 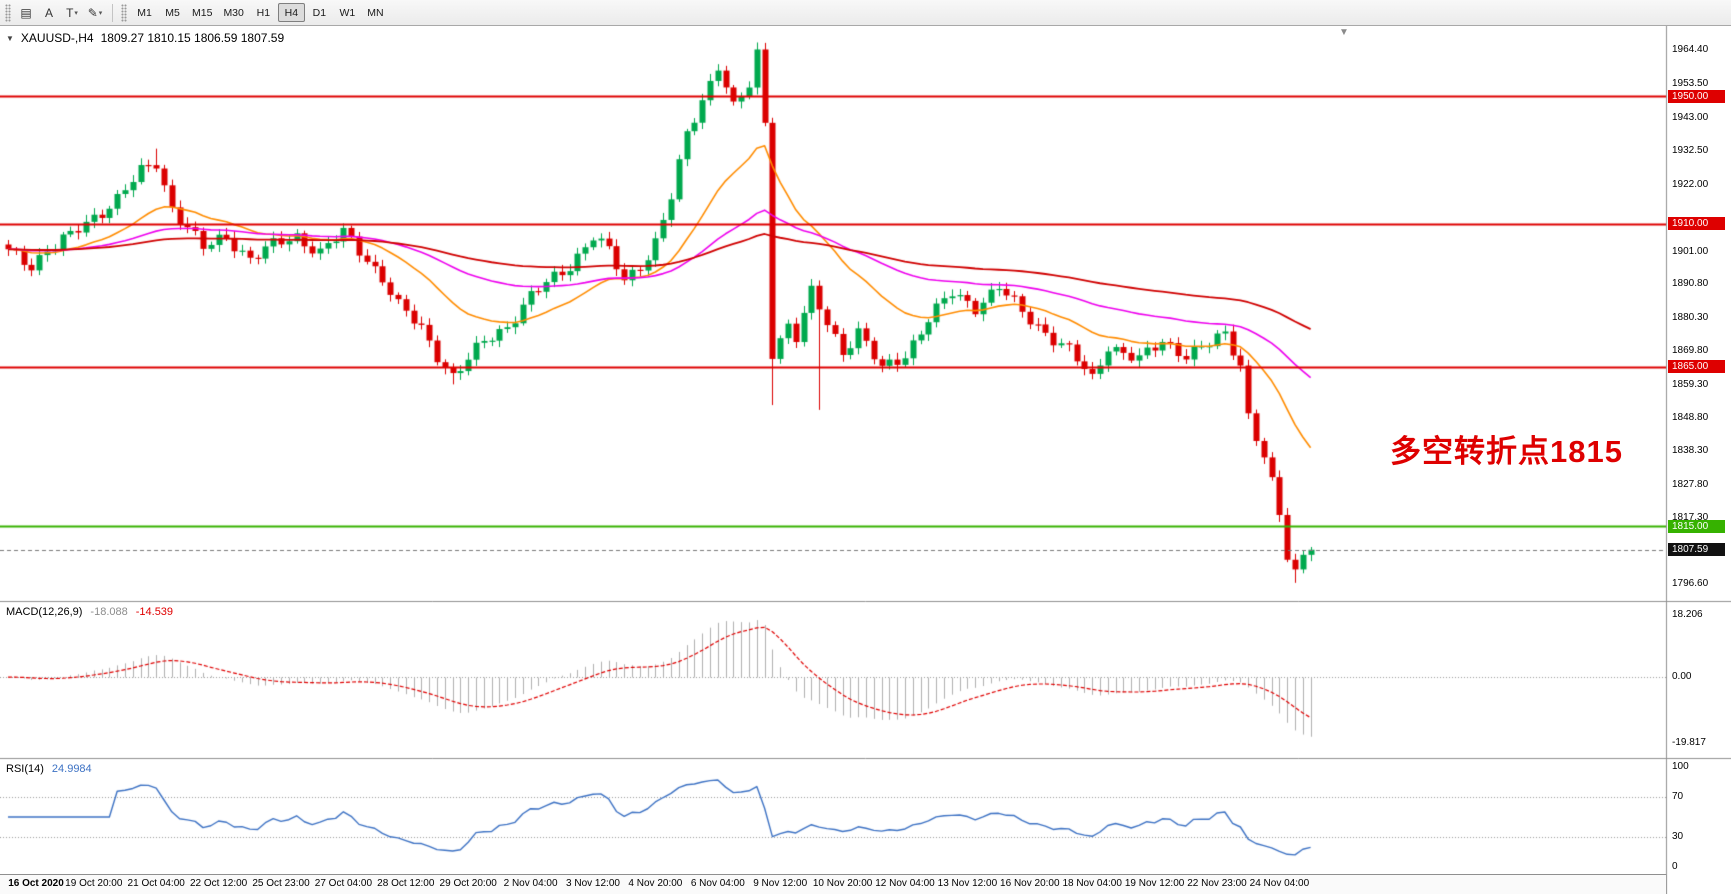 What do you see at coordinates (1690, 451) in the screenshot?
I see `price-tick: 1838.30` at bounding box center [1690, 451].